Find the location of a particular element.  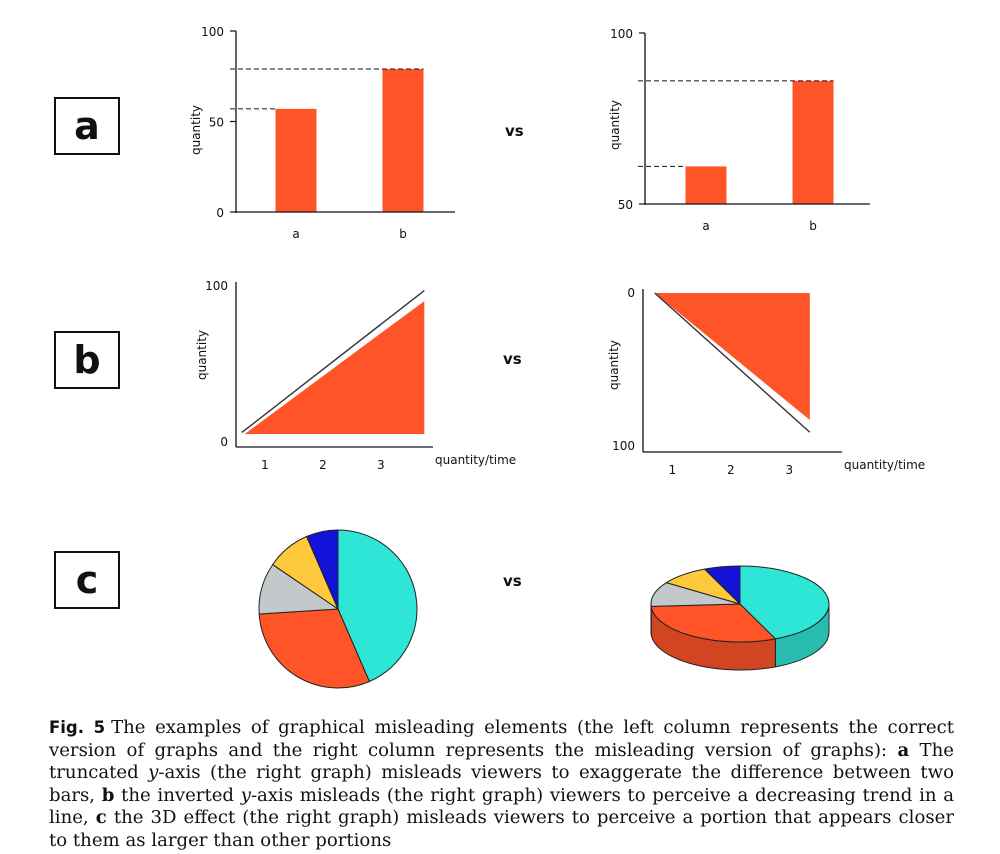

y-tick-label-a-right-100: 100 is located at coordinates (621, 34).